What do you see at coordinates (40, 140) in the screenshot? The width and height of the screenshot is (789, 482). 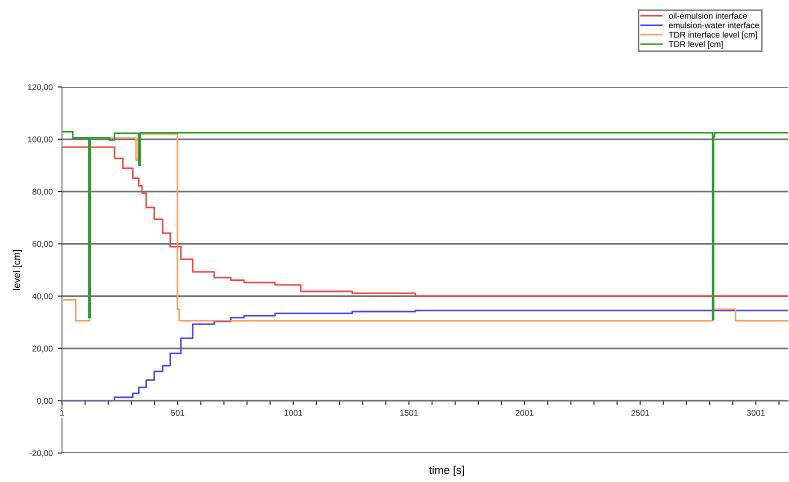 I see `y-tick-label: 100,00` at bounding box center [40, 140].